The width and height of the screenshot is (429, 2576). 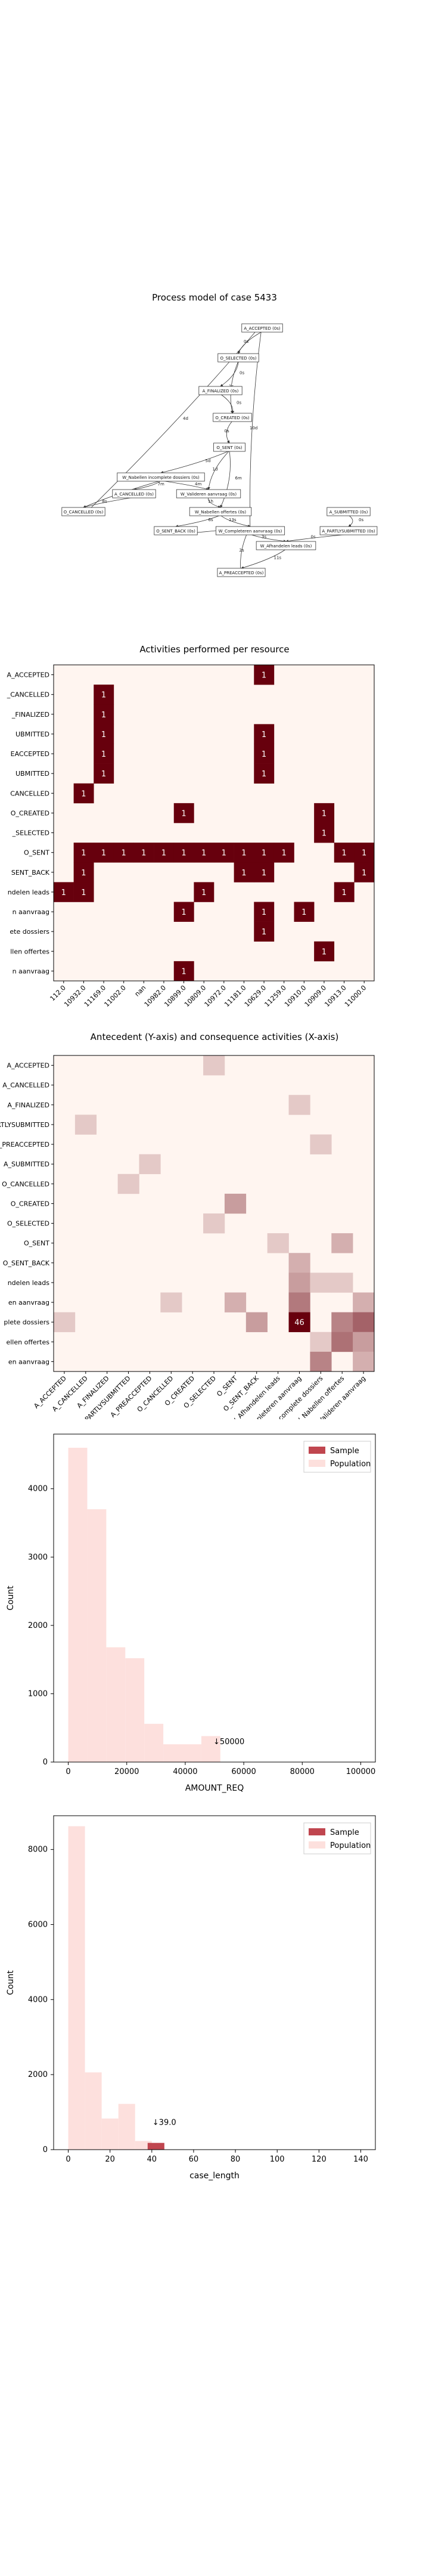 I want to click on y-tick-label: ndelen leads, so click(x=29, y=1283).